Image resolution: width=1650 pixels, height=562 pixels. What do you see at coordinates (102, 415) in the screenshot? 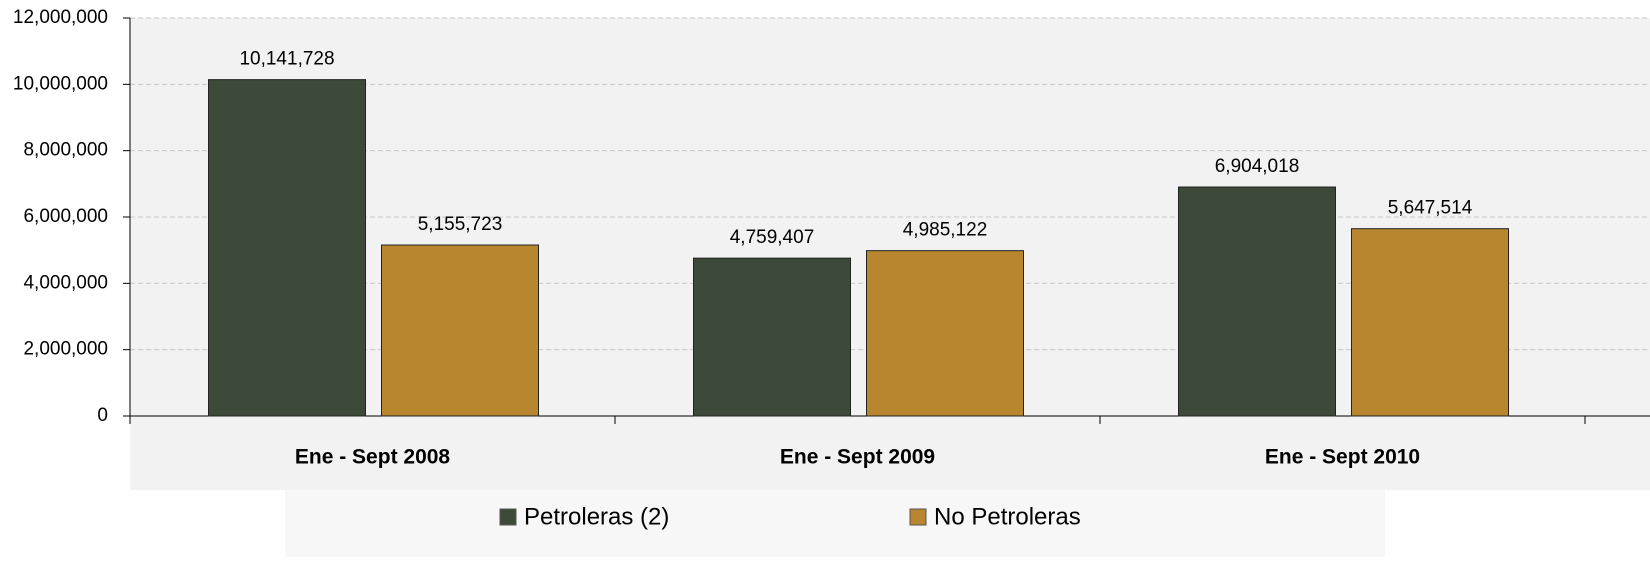
I see `y-tick-label: 0` at bounding box center [102, 415].